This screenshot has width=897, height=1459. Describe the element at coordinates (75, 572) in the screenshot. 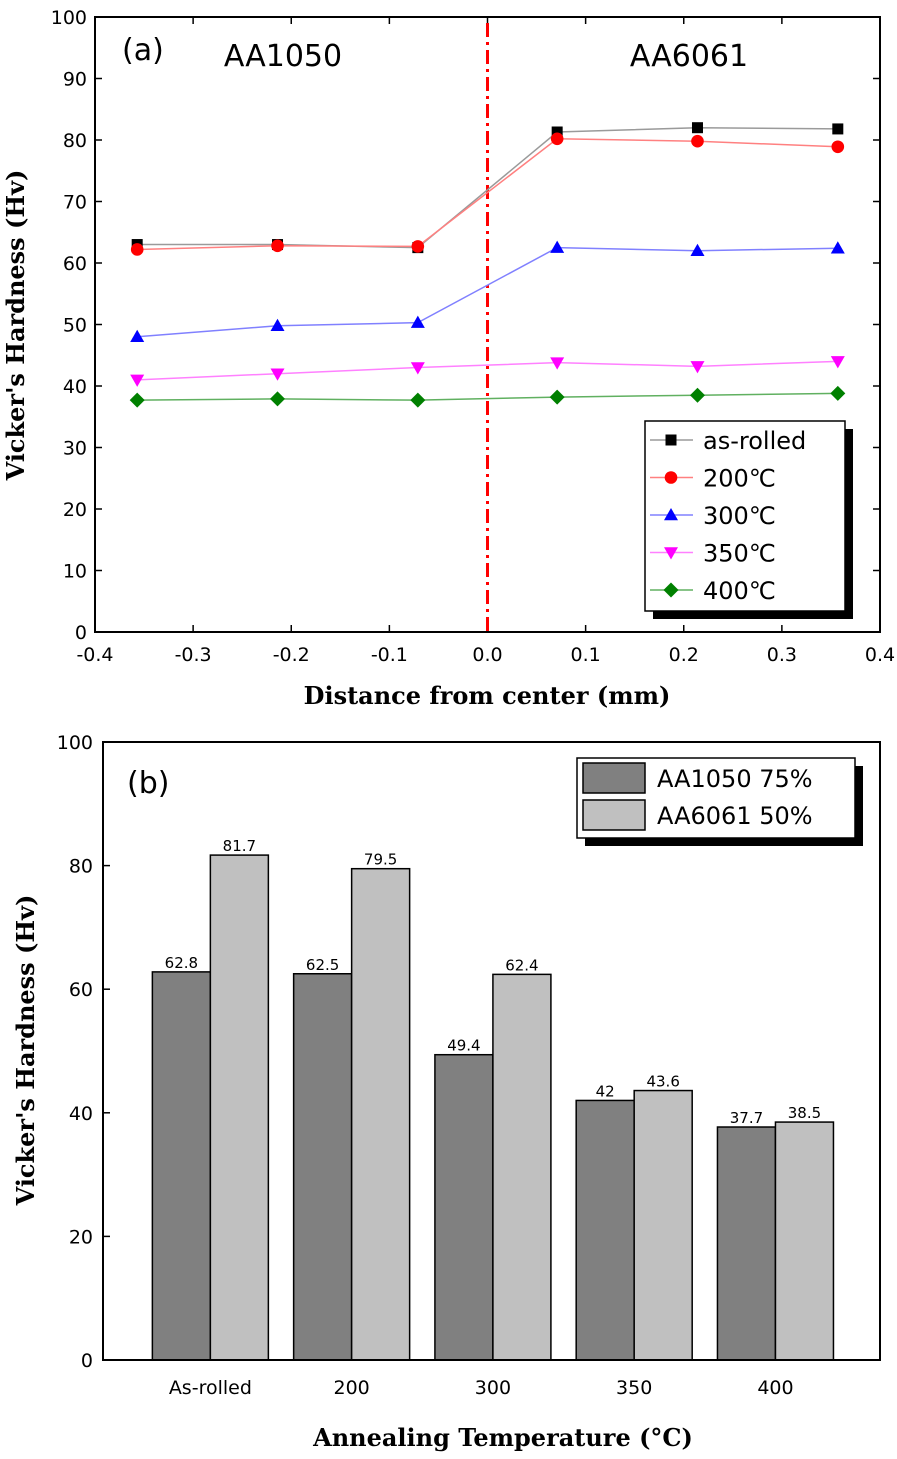

I see `panel-a-y-tick-label: 10` at that location.